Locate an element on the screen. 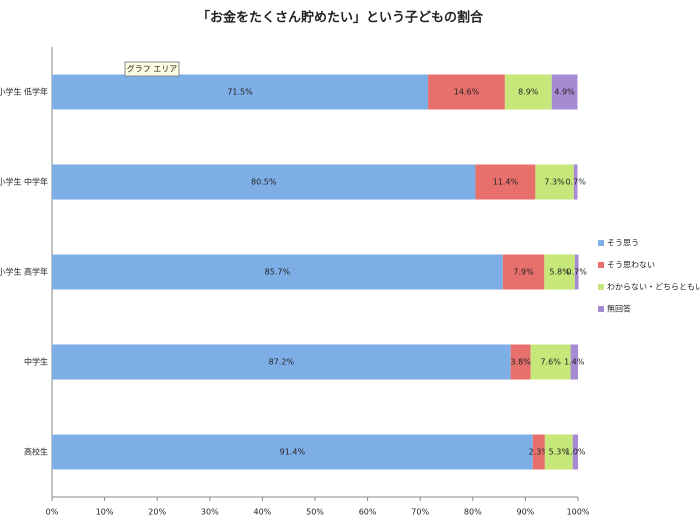 Image resolution: width=700 pixels, height=525 pixels. chart-title: 「お金をたくさん貯めたい」という子どもの割合 is located at coordinates (340, 18).